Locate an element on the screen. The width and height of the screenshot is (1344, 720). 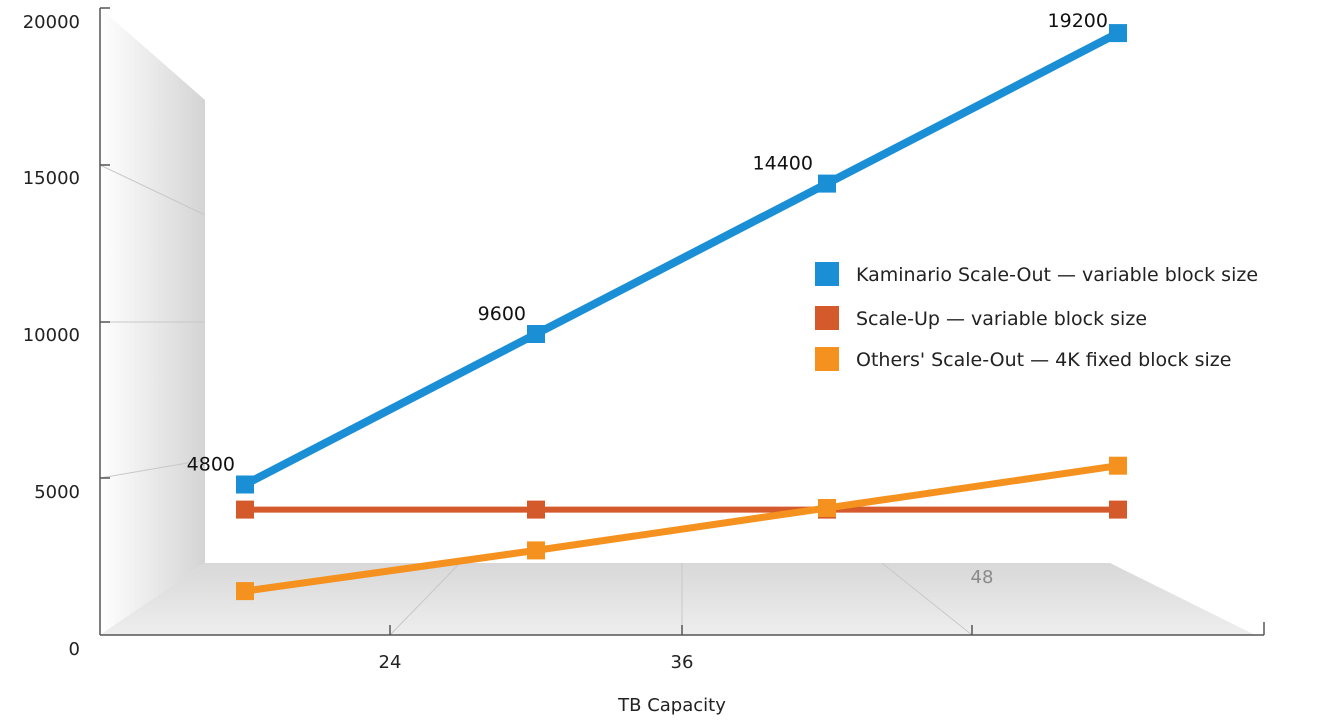
data-label: 9600 is located at coordinates (502, 314).